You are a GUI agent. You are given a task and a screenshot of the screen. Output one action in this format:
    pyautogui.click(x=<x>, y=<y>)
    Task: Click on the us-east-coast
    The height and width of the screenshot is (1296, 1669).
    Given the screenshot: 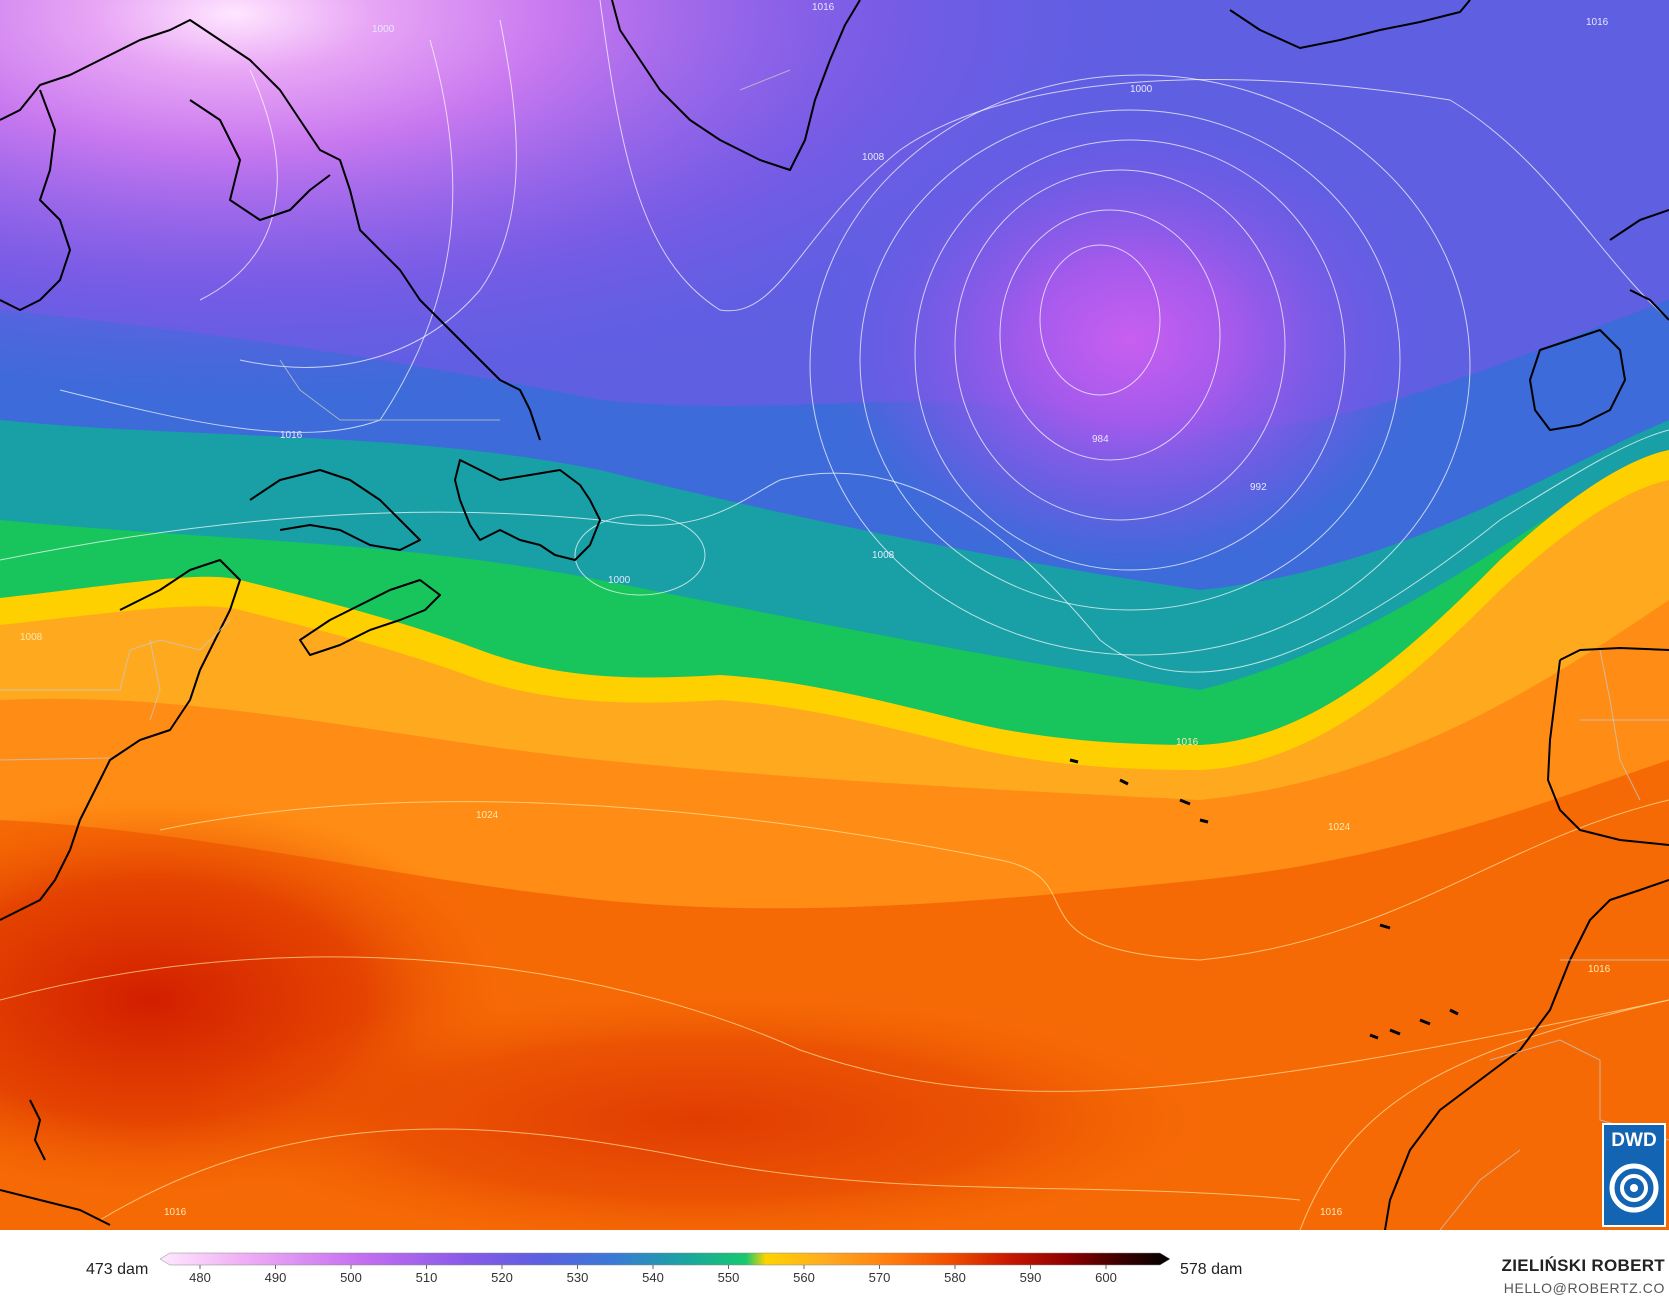 What is the action you would take?
    pyautogui.click(x=120, y=740)
    